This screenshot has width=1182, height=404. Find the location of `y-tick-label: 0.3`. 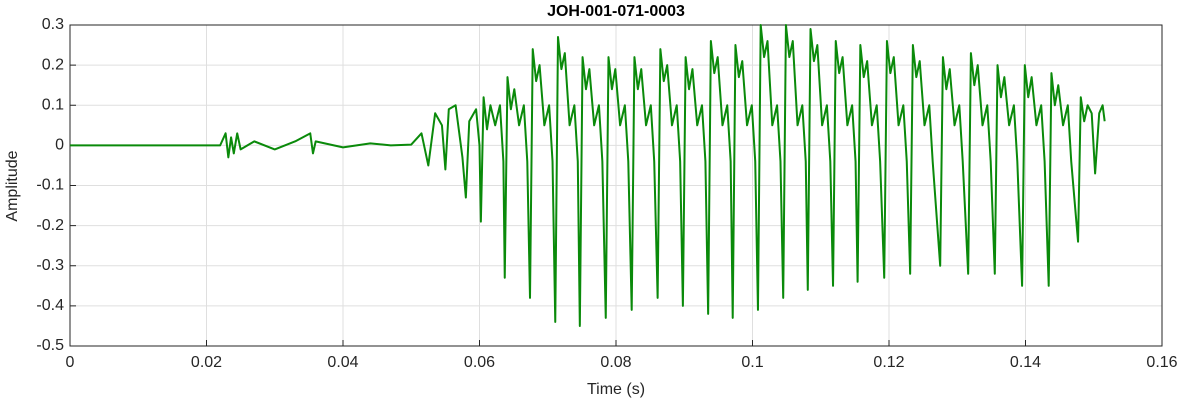

y-tick-label: 0.3 is located at coordinates (53, 24).